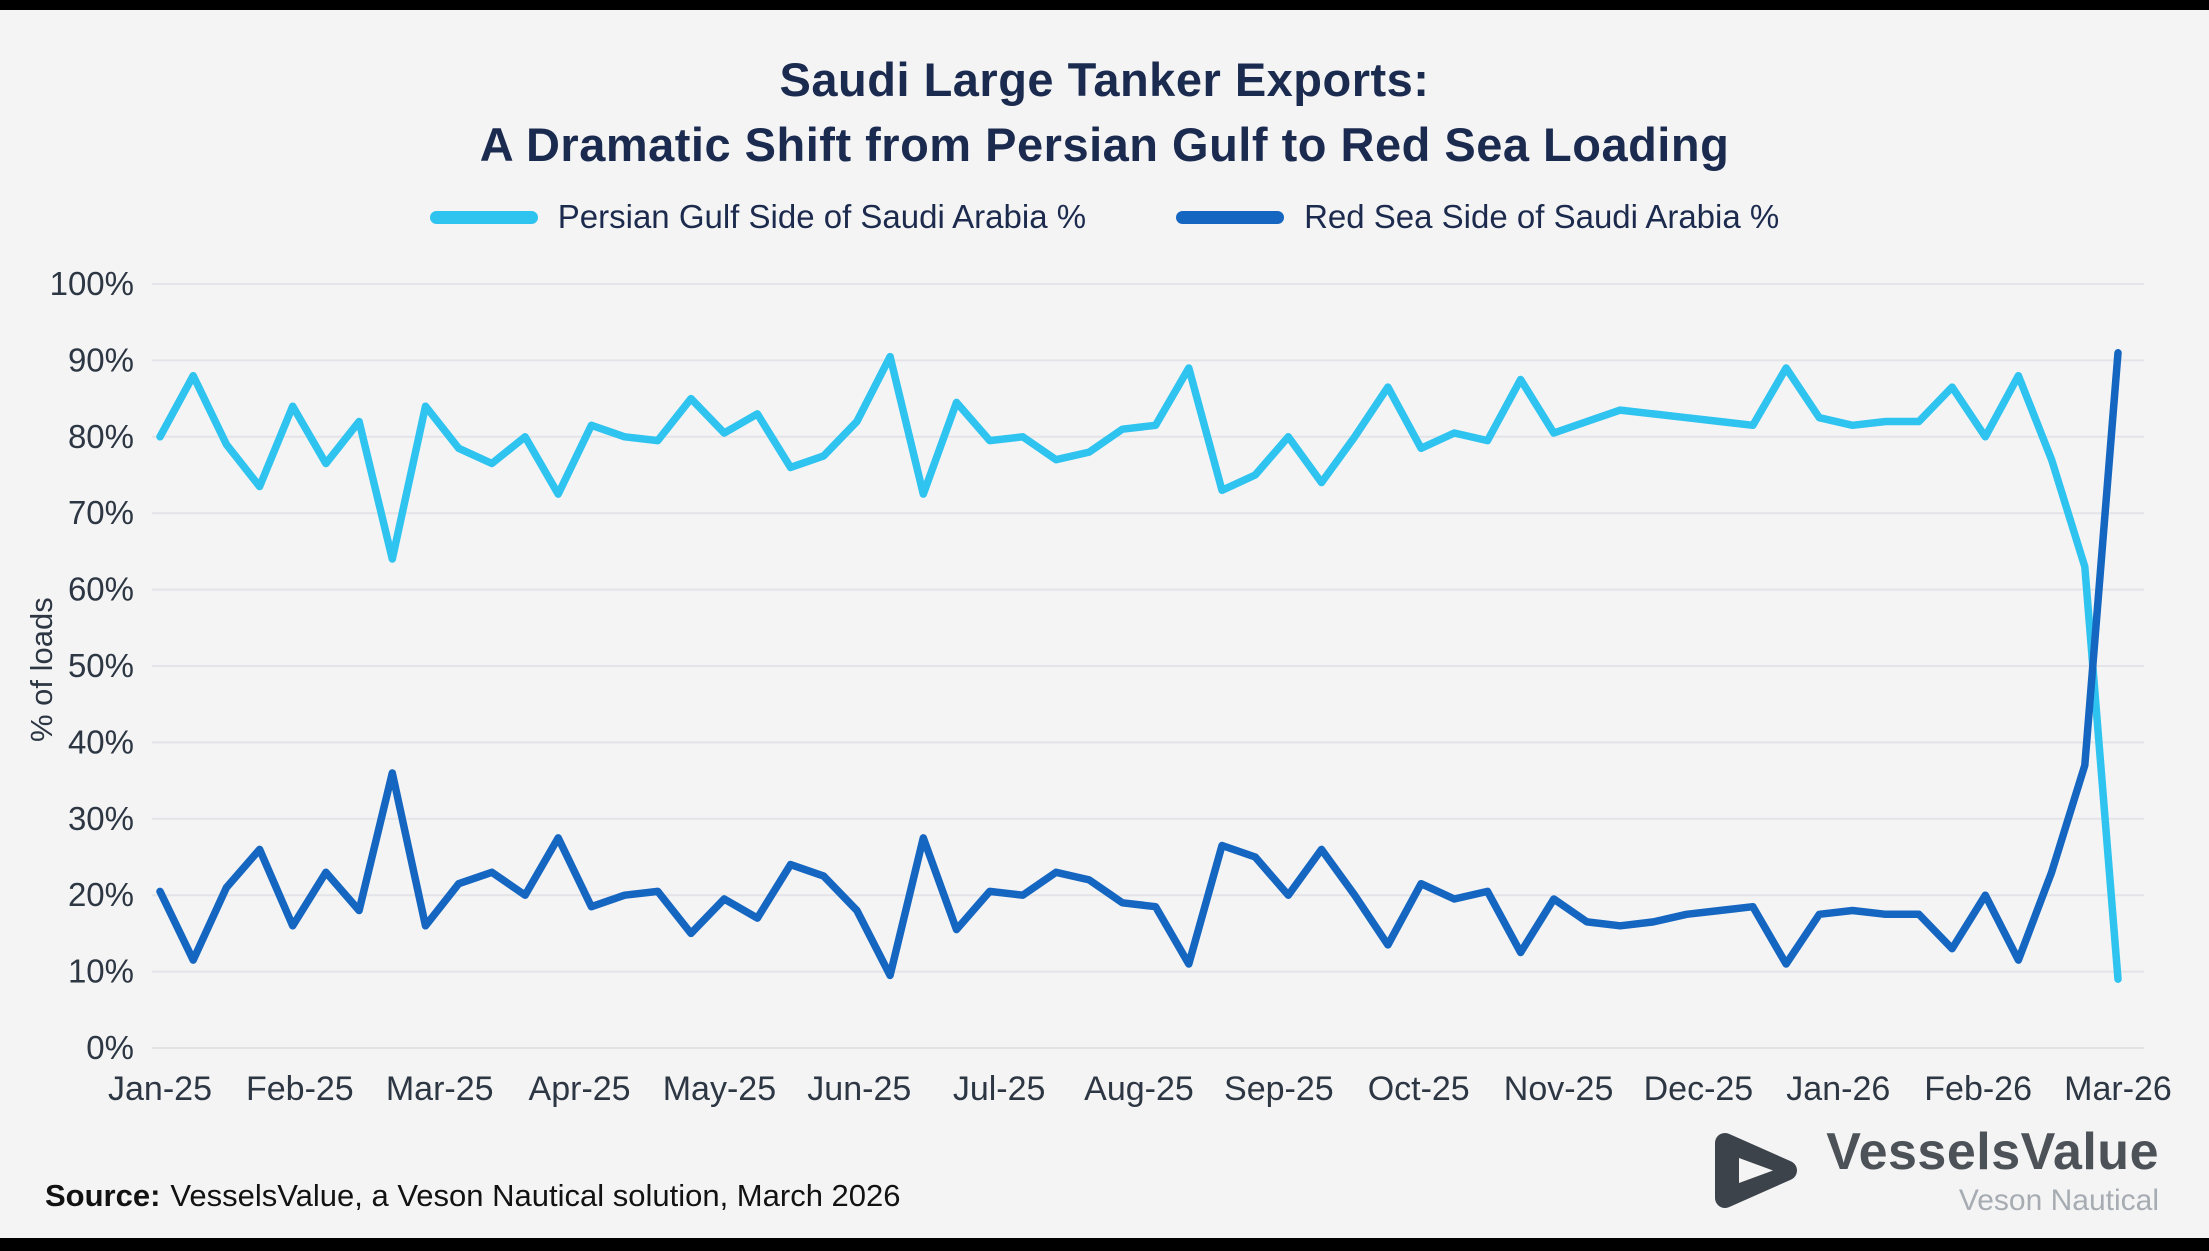 The height and width of the screenshot is (1251, 2209). Describe the element at coordinates (483, 217) in the screenshot. I see `legend-swatch-persian-gulf-icon` at that location.